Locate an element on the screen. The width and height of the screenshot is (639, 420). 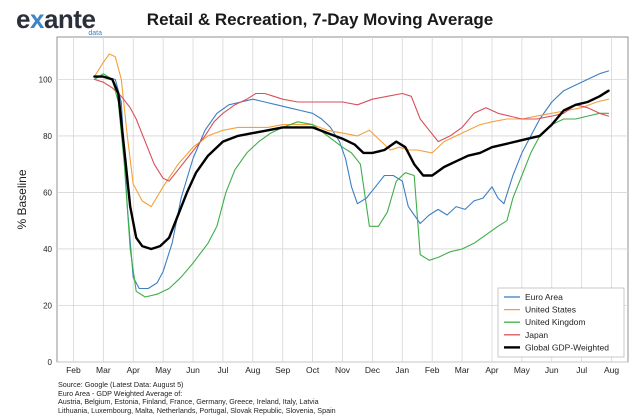
y-tick-label: 40 is located at coordinates (47, 249).